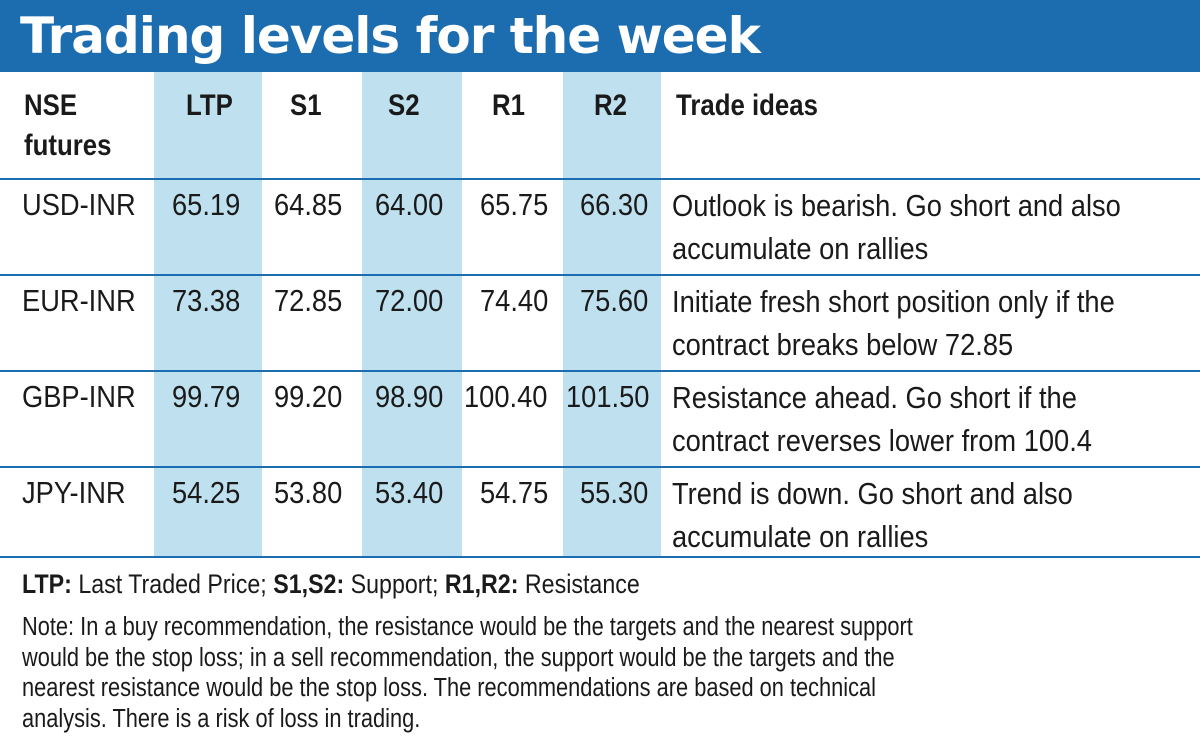 This screenshot has width=1200, height=748. I want to click on ltp-column-highlight, so click(208, 314).